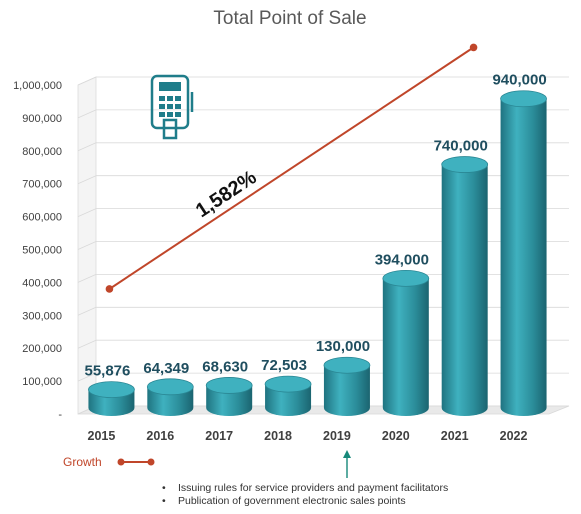  Describe the element at coordinates (172, 107) in the screenshot. I see `pos-terminal-icon` at that location.